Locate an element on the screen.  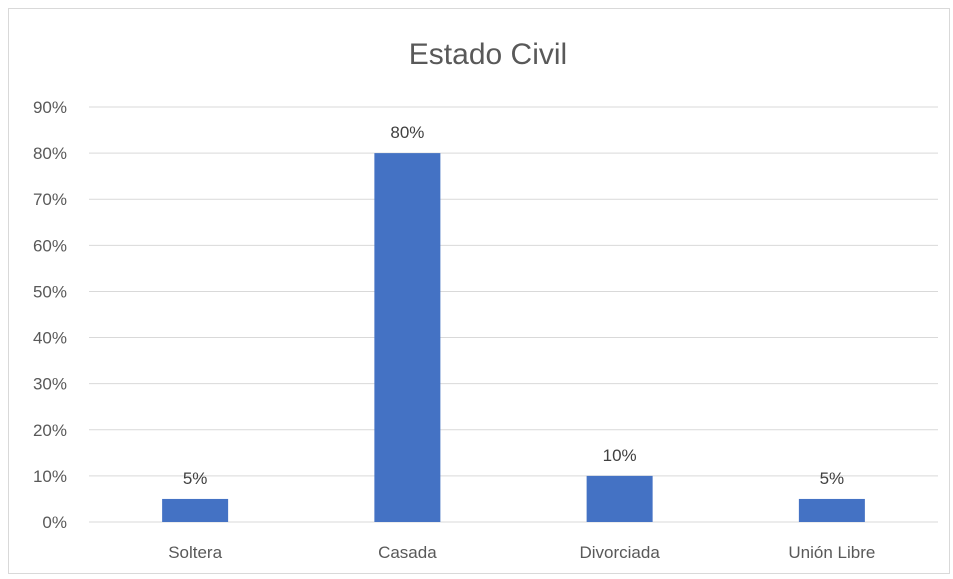
chart-title: Estado Civil is located at coordinates (488, 54).